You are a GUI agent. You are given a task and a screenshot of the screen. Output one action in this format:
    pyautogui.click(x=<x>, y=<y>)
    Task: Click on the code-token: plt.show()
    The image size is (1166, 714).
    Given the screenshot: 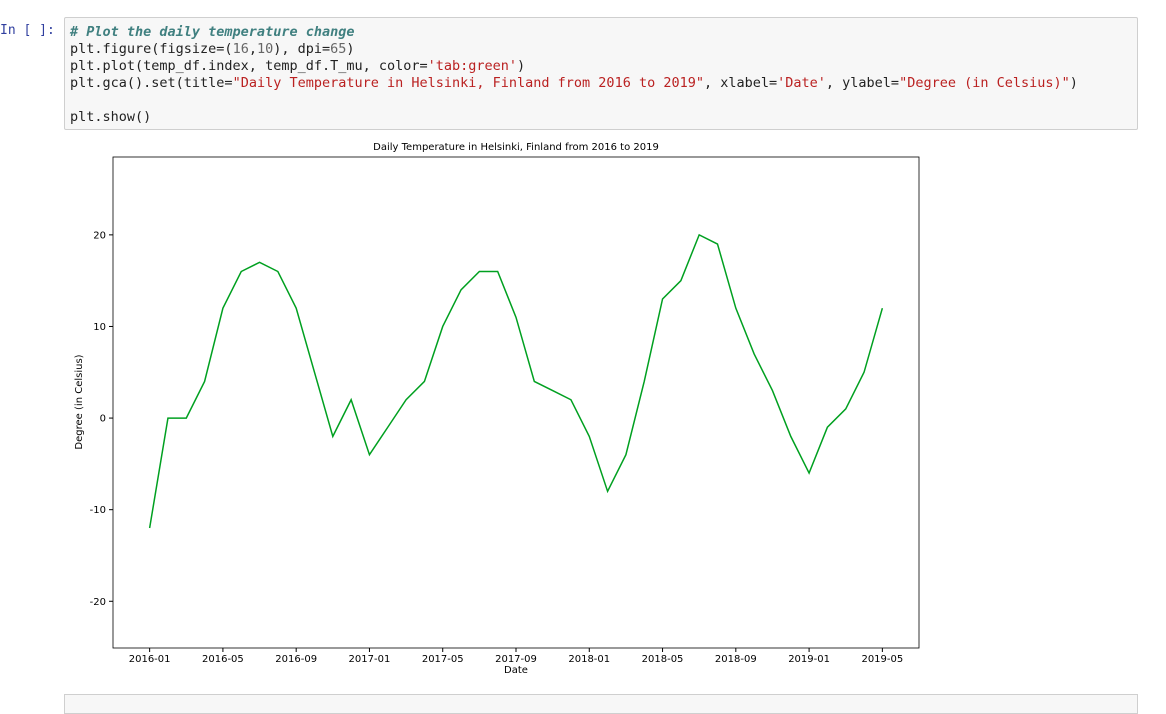 What is the action you would take?
    pyautogui.click(x=111, y=117)
    